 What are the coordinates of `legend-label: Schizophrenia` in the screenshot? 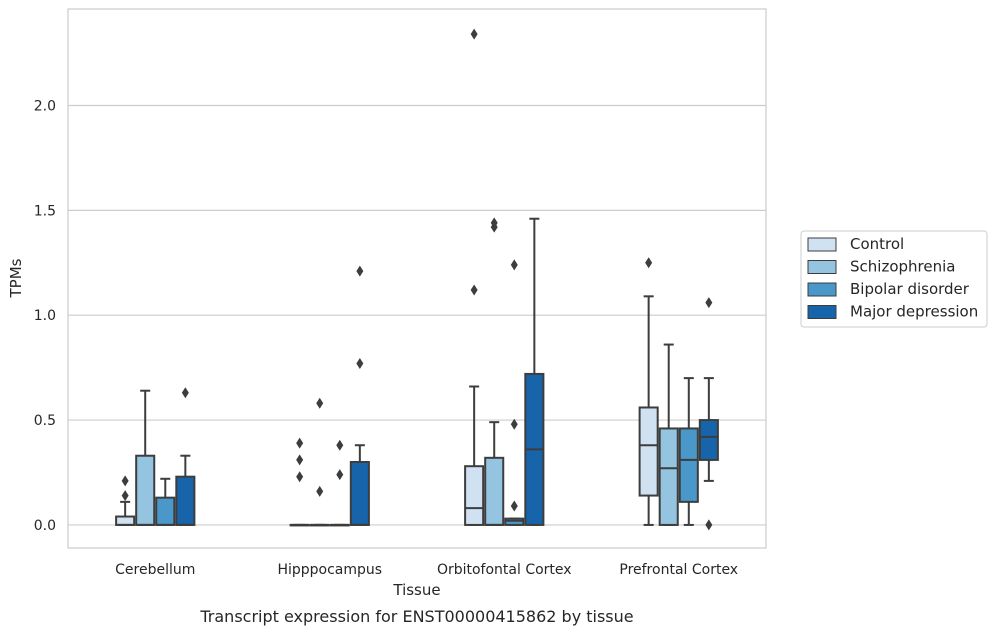 It's located at (902, 267).